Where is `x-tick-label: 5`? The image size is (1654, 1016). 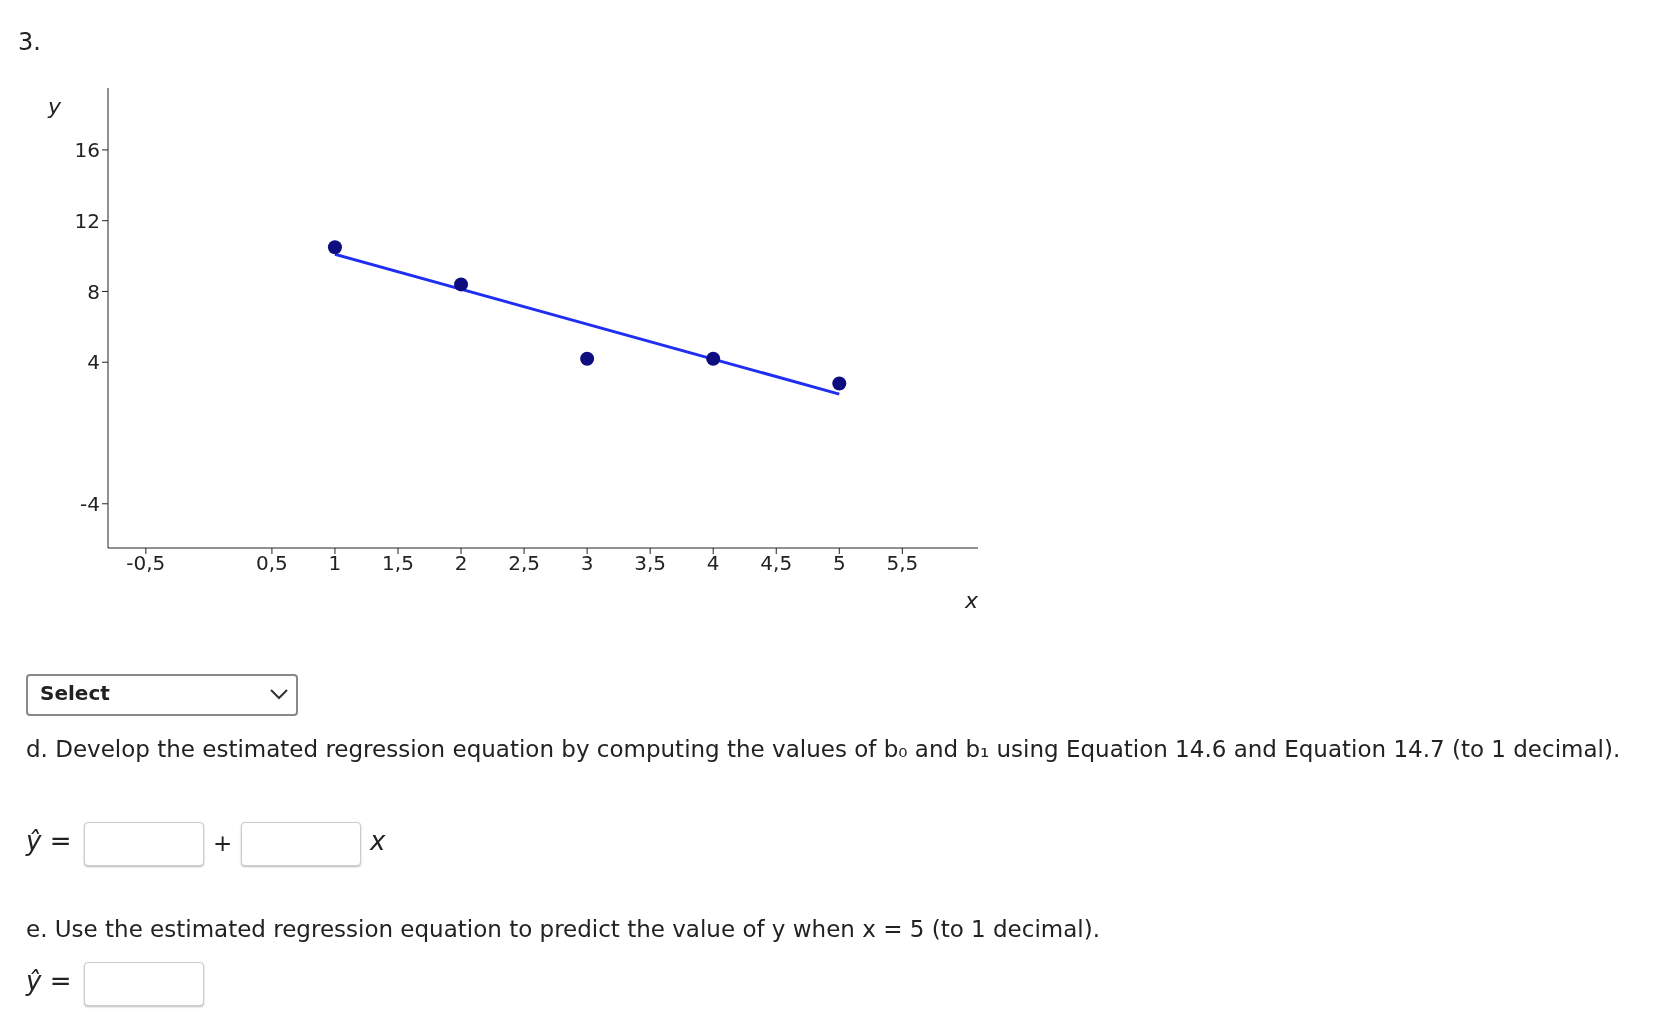 x-tick-label: 5 is located at coordinates (839, 563).